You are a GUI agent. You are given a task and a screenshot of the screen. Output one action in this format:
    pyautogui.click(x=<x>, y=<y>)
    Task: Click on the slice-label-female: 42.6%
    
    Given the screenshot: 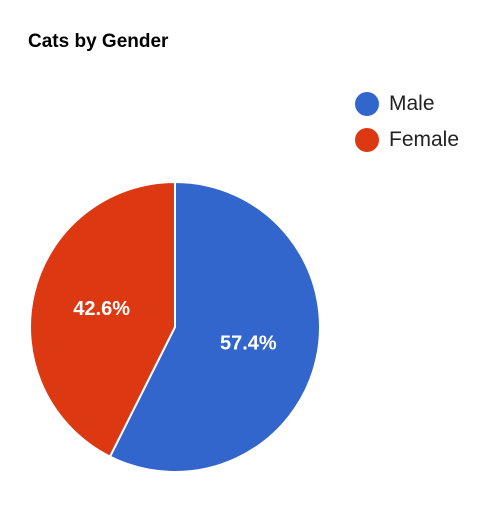 What is the action you would take?
    pyautogui.click(x=101, y=309)
    